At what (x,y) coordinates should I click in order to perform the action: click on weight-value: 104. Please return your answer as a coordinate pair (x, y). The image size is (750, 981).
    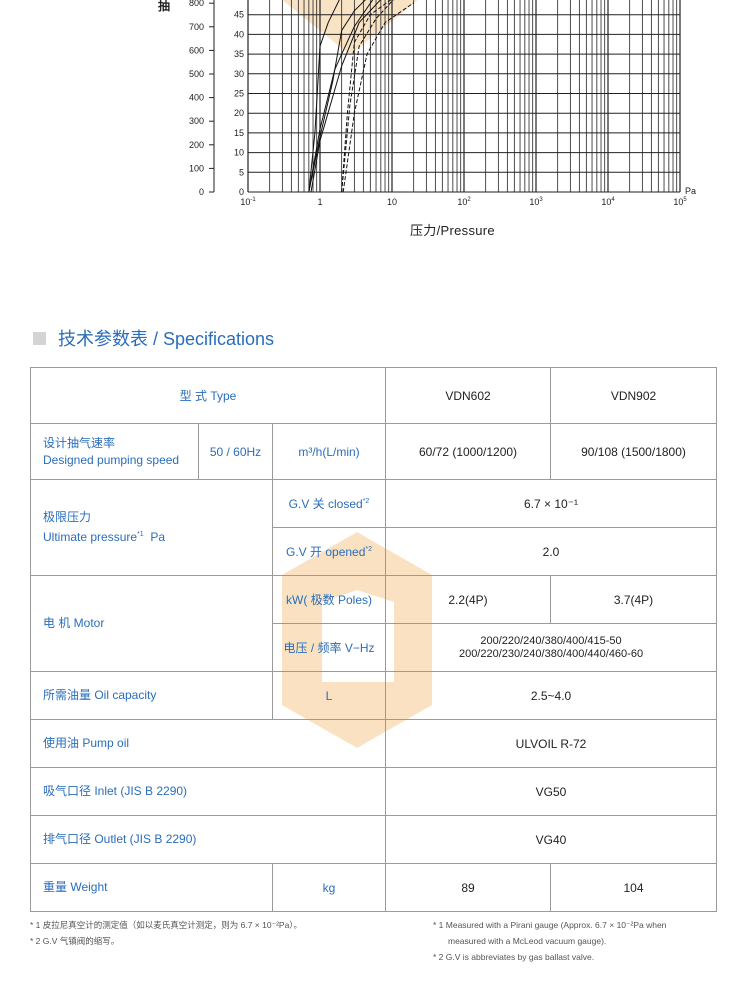
    Looking at the image, I should click on (634, 887).